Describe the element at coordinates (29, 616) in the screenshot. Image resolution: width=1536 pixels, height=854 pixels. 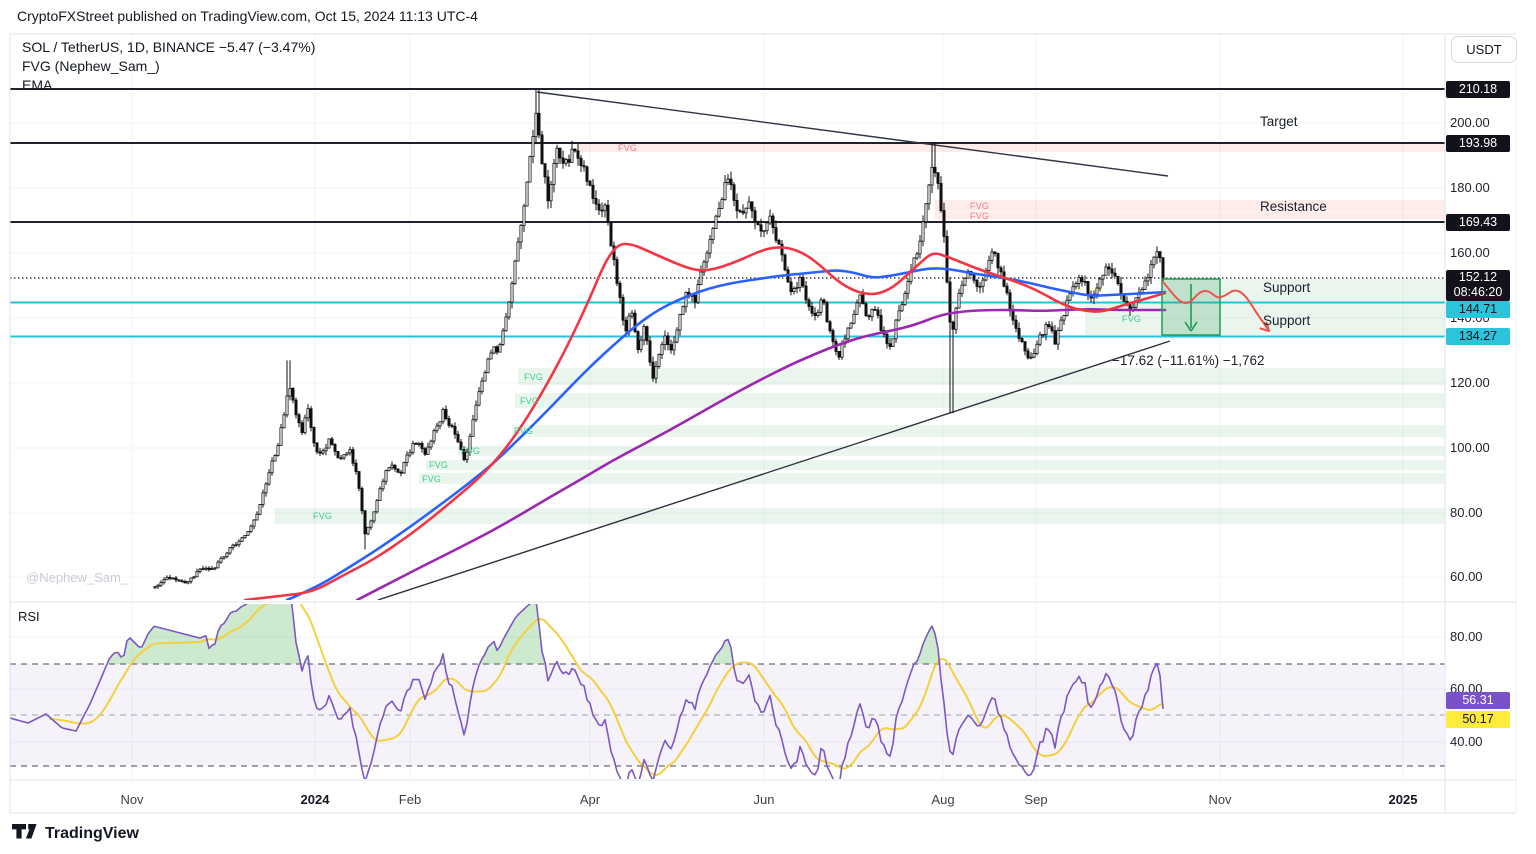
I see `rsi-pane-label: RSI` at that location.